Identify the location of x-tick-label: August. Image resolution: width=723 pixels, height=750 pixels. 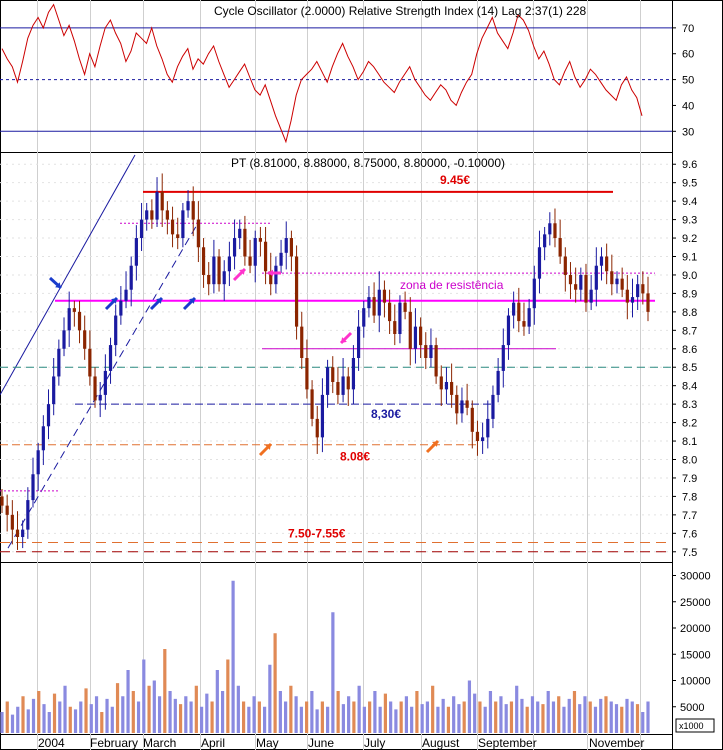
(441, 743).